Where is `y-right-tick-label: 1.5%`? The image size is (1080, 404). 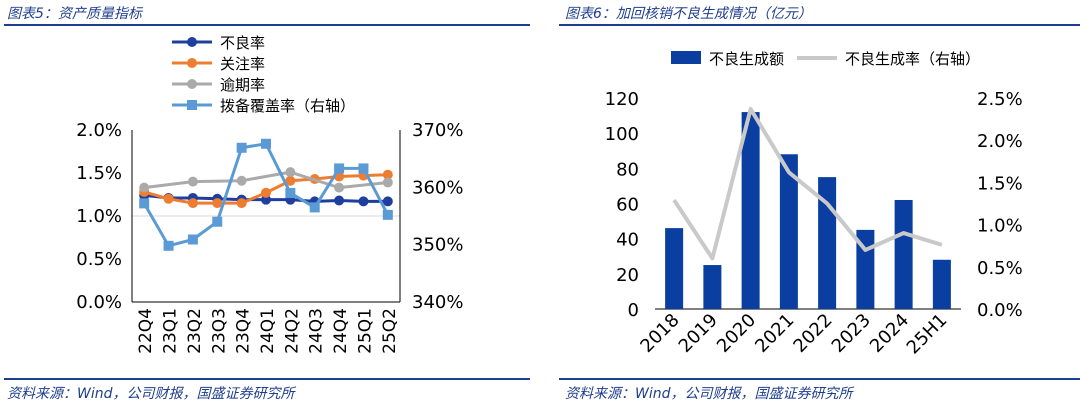
y-right-tick-label: 1.5% is located at coordinates (1000, 183).